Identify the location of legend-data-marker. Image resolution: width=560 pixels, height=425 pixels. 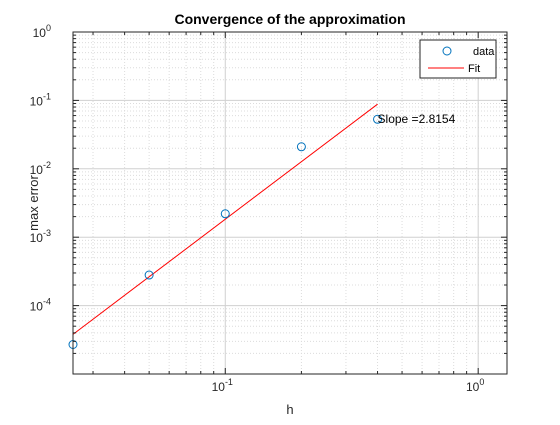
(447, 51).